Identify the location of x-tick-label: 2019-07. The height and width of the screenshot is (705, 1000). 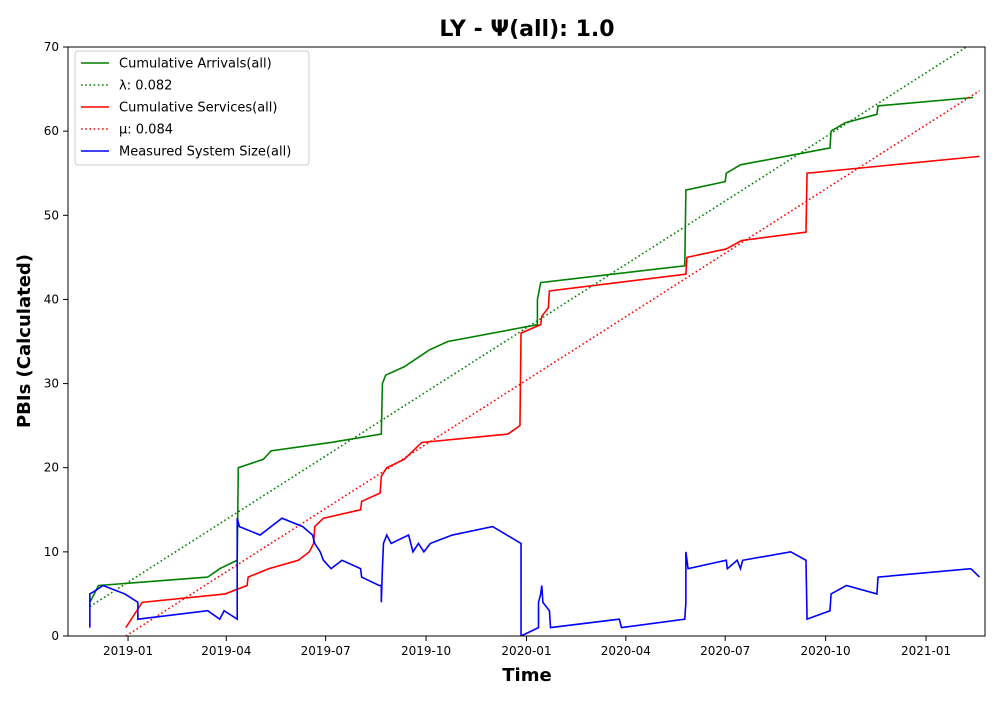
(326, 651).